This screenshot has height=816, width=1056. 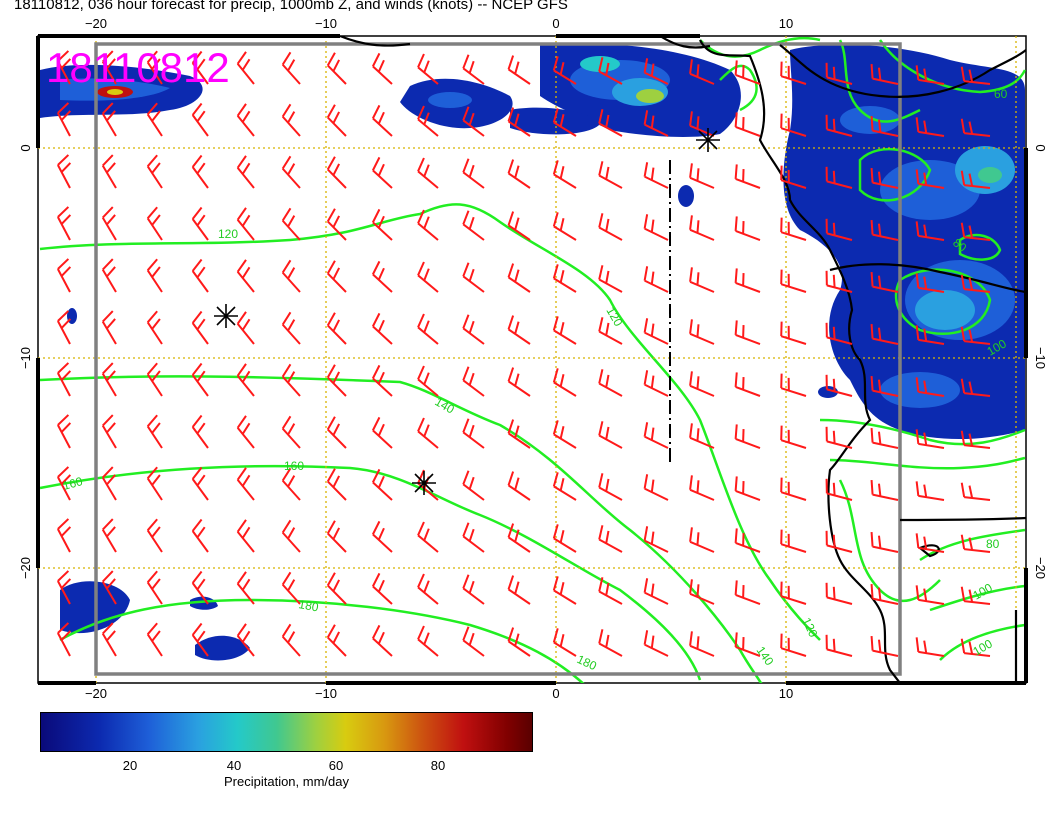 What do you see at coordinates (1040, 568) in the screenshot?
I see `lat-tick-right: −20` at bounding box center [1040, 568].